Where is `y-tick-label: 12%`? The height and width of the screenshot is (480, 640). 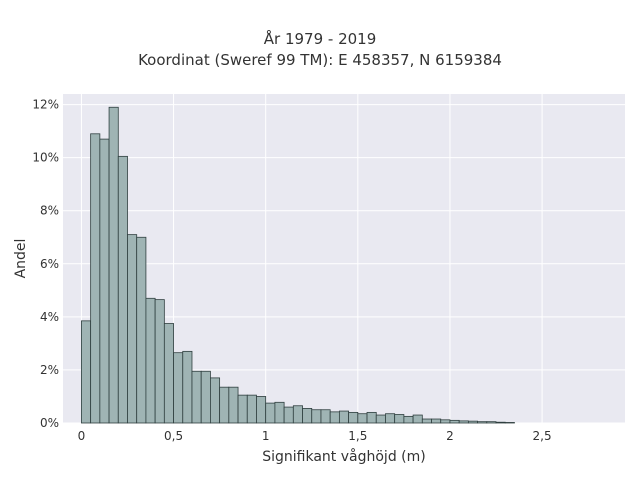 y-tick-label: 12% is located at coordinates (45, 105).